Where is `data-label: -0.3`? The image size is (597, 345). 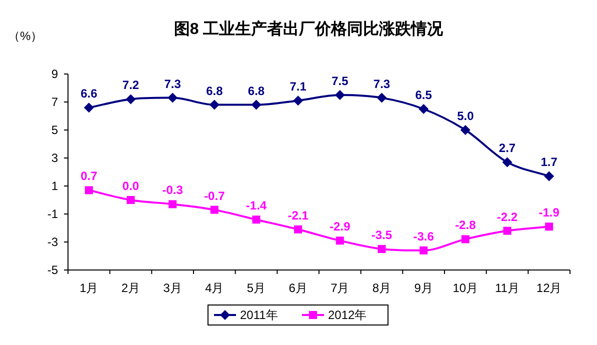
data-label: -0.3 is located at coordinates (173, 190).